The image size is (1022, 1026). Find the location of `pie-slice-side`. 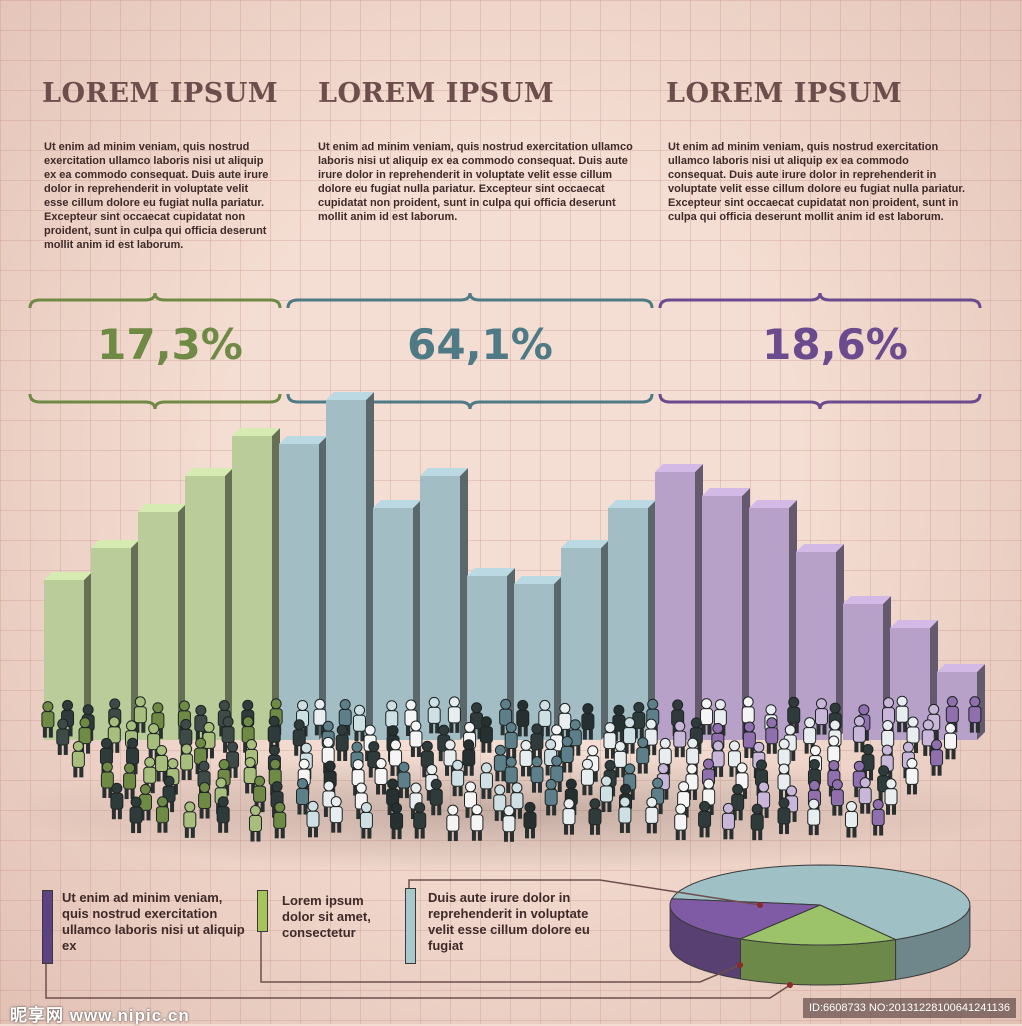

pie-slice-side is located at coordinates (818, 962).